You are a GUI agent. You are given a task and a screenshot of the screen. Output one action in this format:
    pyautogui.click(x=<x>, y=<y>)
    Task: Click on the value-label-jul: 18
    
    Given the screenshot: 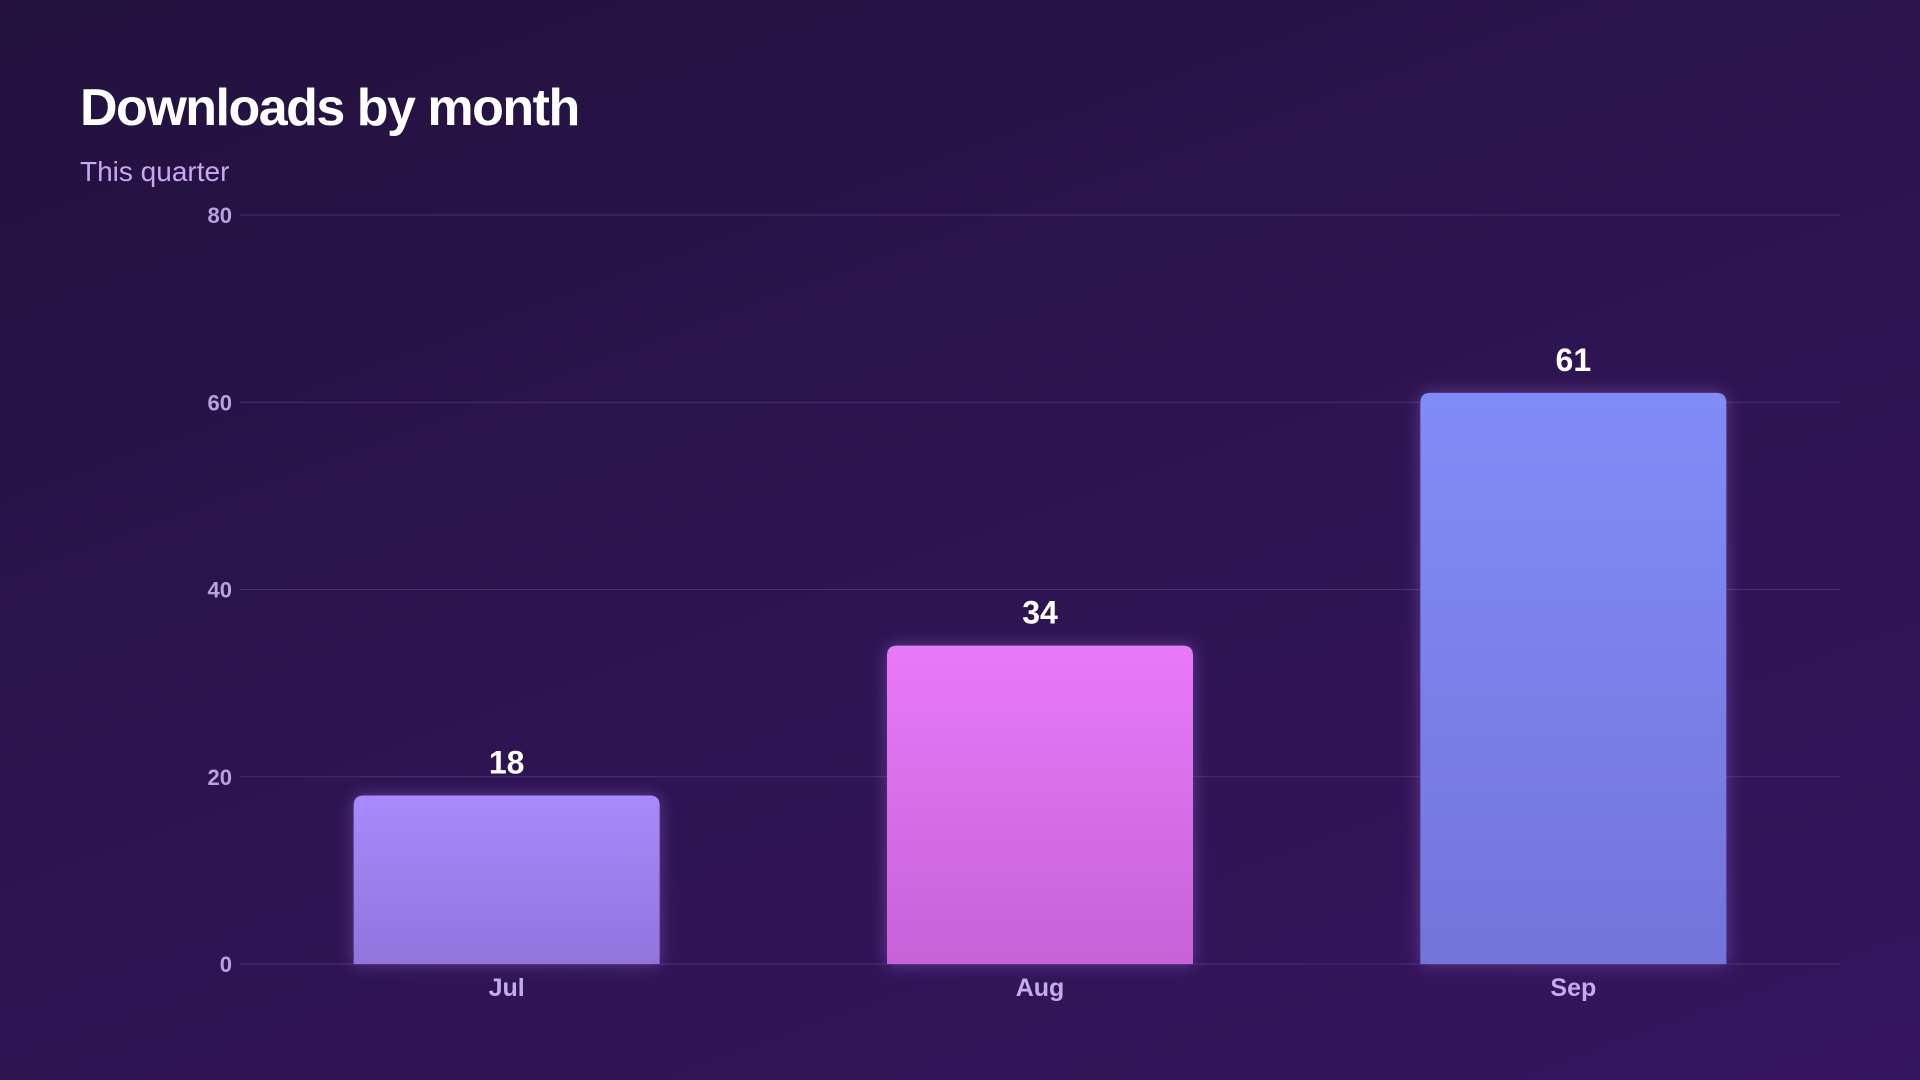 What is the action you would take?
    pyautogui.click(x=507, y=762)
    